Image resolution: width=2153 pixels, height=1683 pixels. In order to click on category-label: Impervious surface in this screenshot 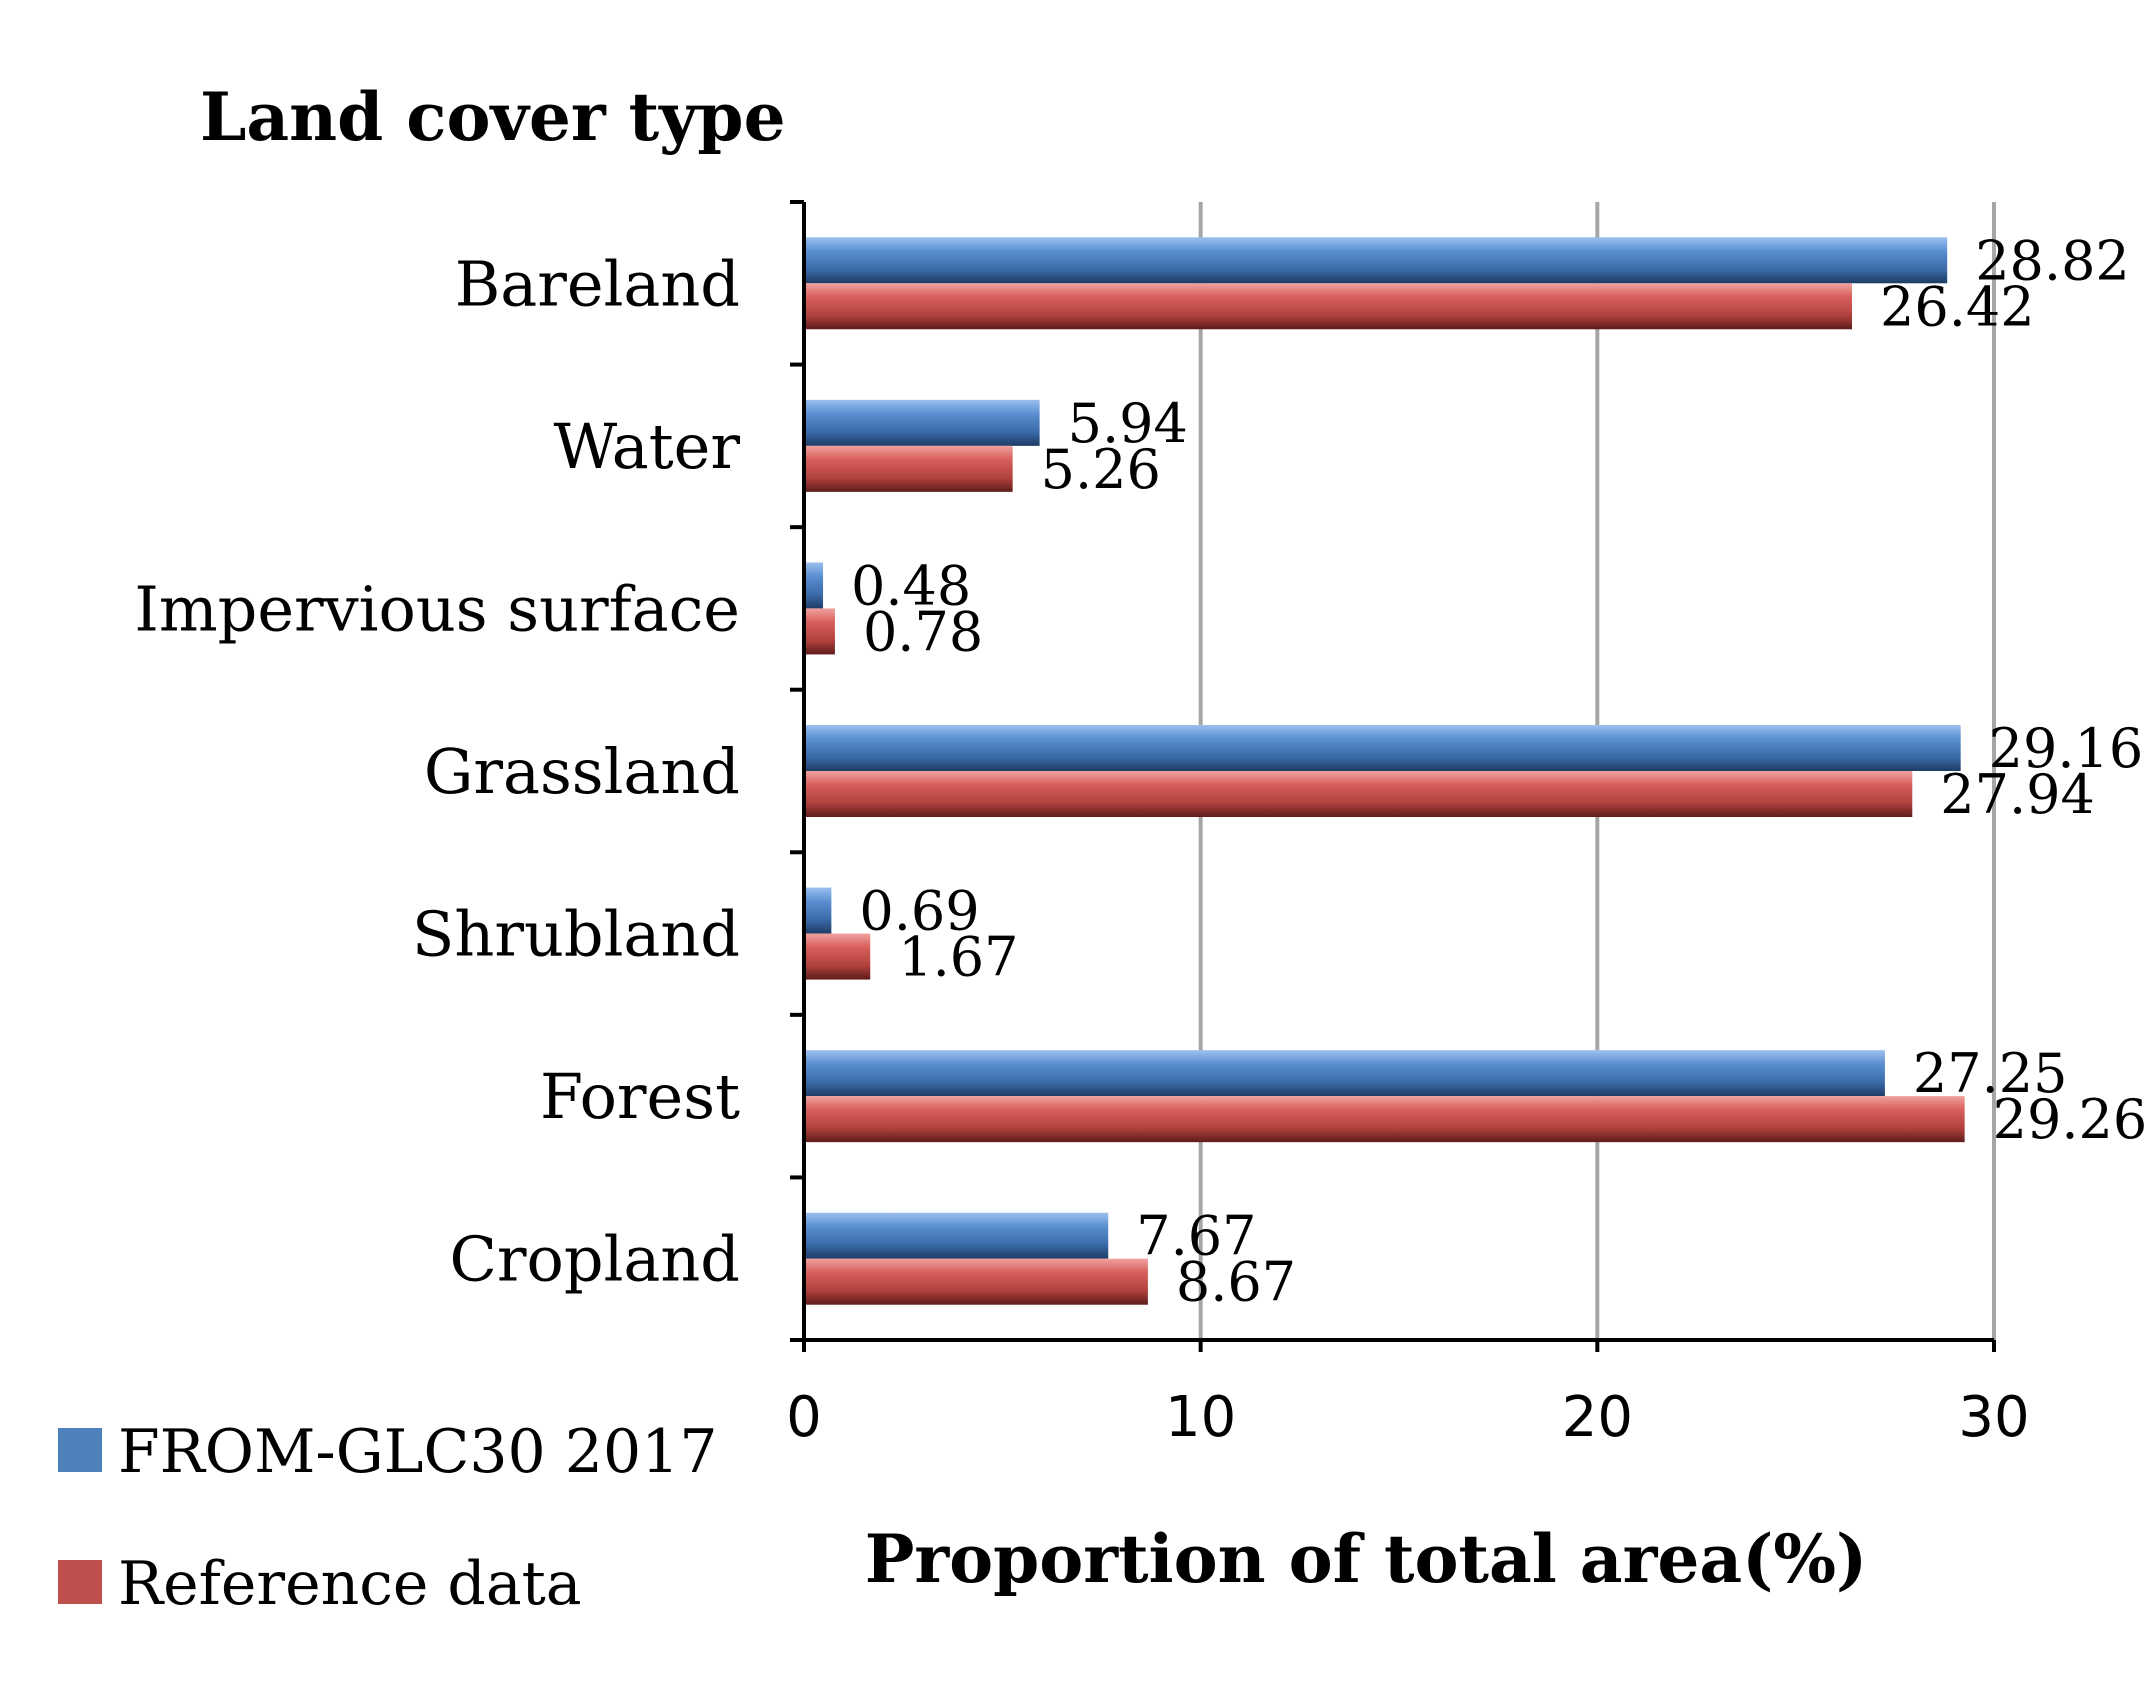, I will do `click(437, 608)`.